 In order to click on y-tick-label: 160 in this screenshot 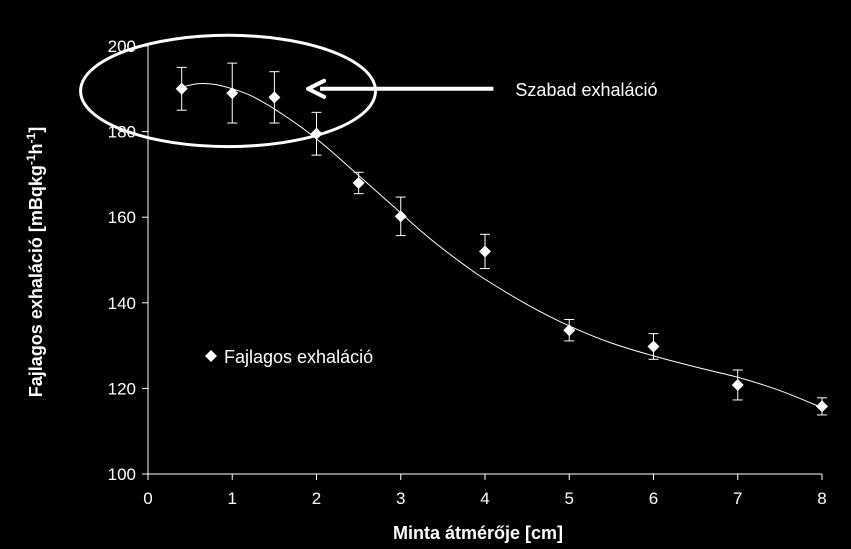, I will do `click(122, 217)`.